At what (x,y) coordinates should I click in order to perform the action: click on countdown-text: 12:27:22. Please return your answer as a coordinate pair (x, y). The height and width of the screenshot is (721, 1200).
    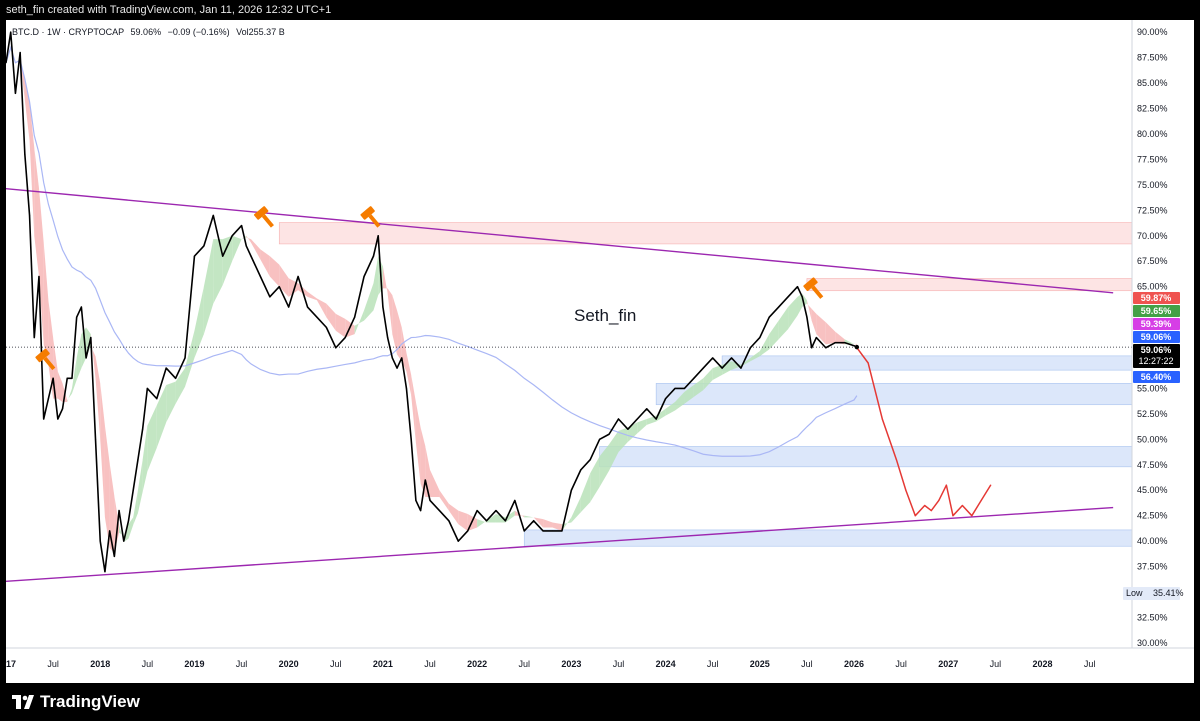
    Looking at the image, I should click on (1155, 361).